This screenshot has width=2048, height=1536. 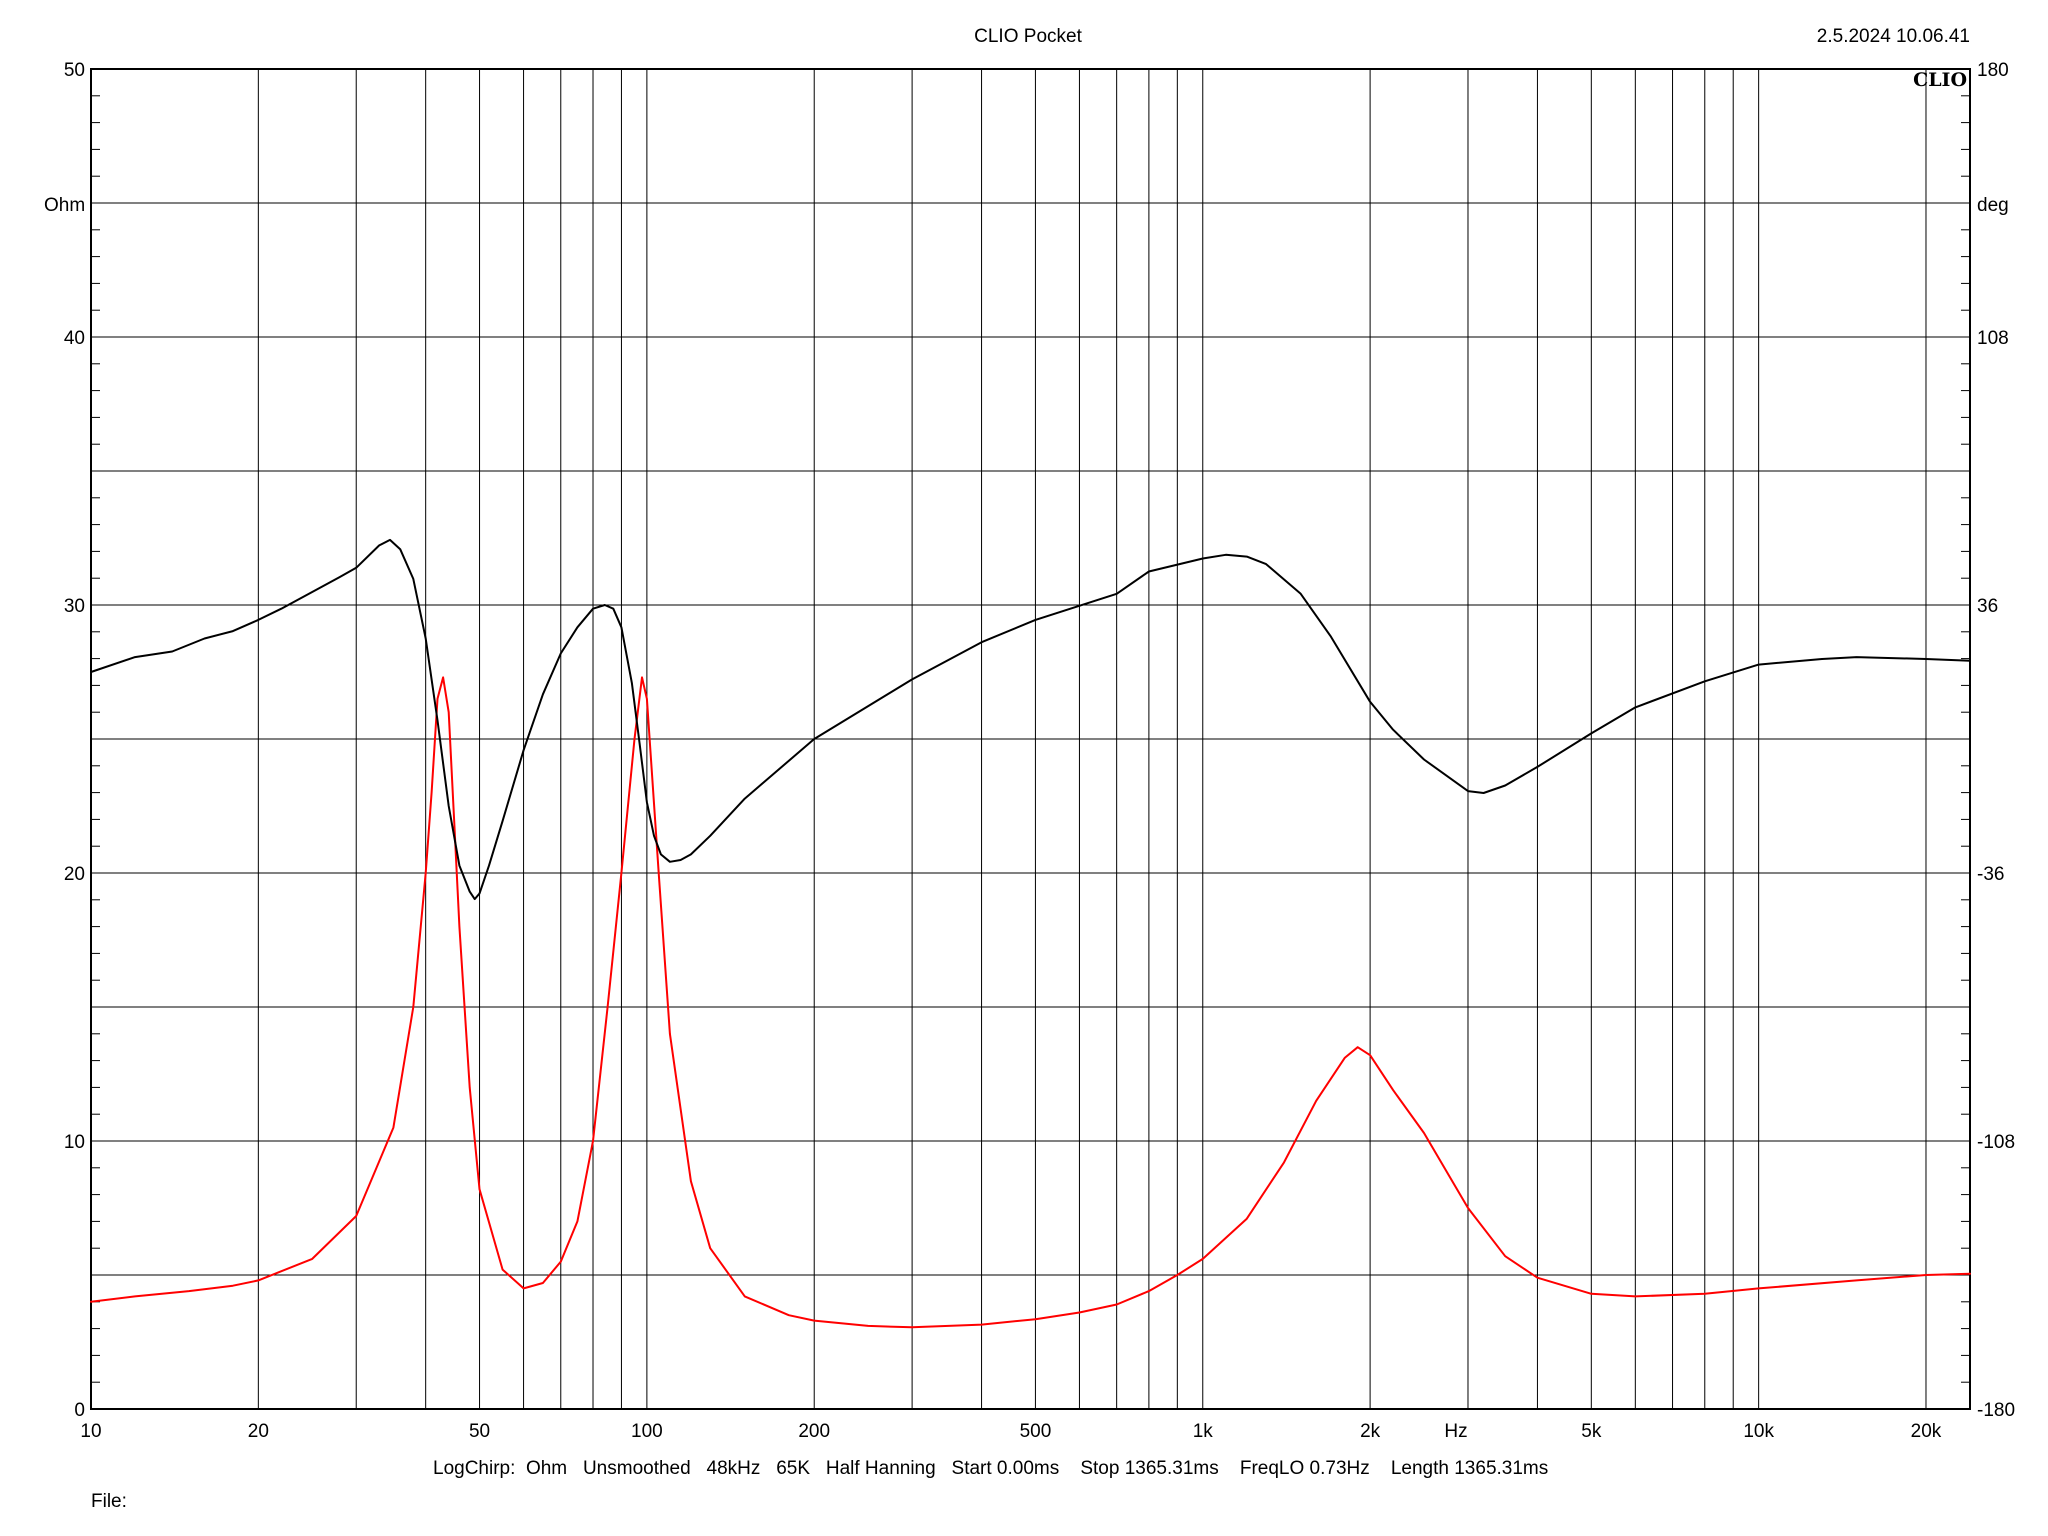 I want to click on x-tick-label: 200, so click(x=814, y=1431).